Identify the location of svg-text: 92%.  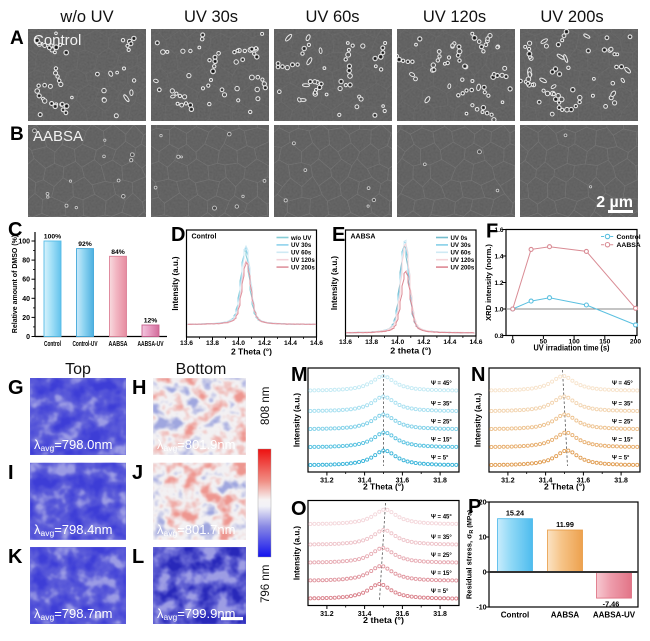
(85, 244).